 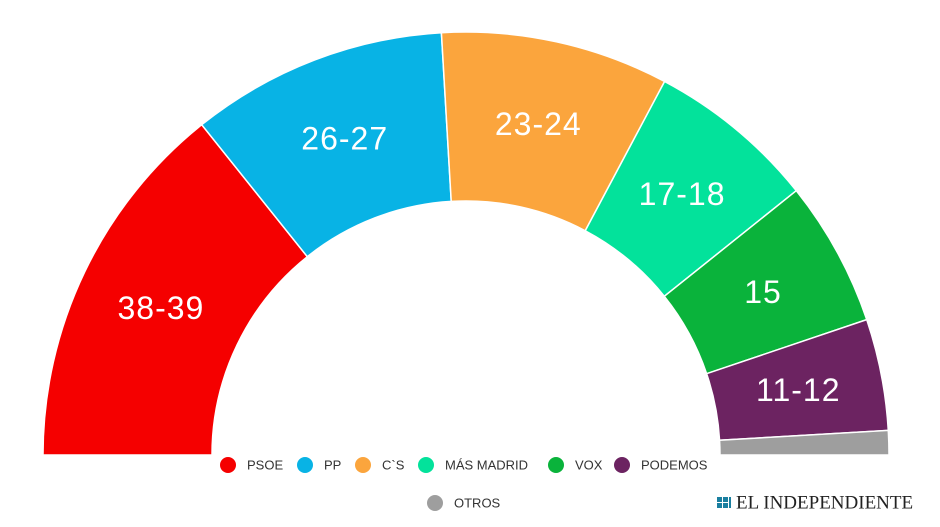 What do you see at coordinates (798, 390) in the screenshot?
I see `segment-label: 11-12` at bounding box center [798, 390].